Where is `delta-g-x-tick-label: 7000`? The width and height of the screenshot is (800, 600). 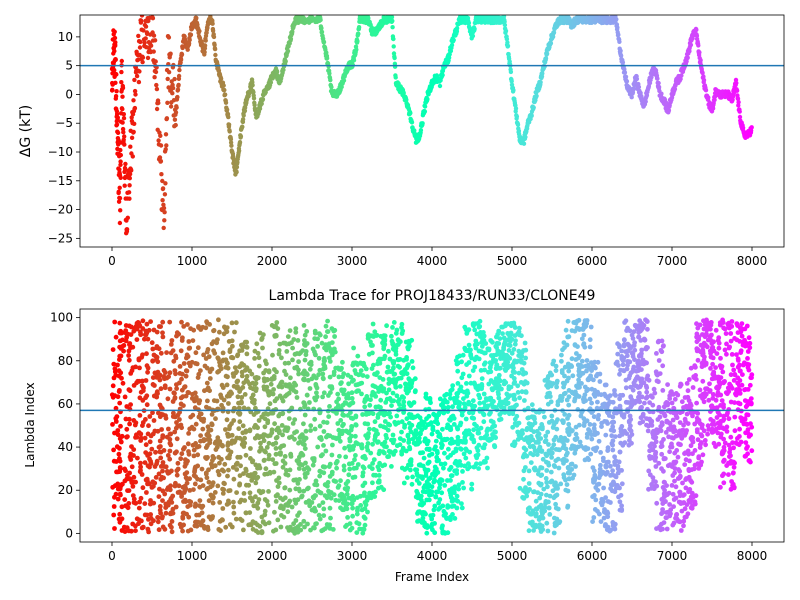
delta-g-x-tick-label: 7000 is located at coordinates (672, 261).